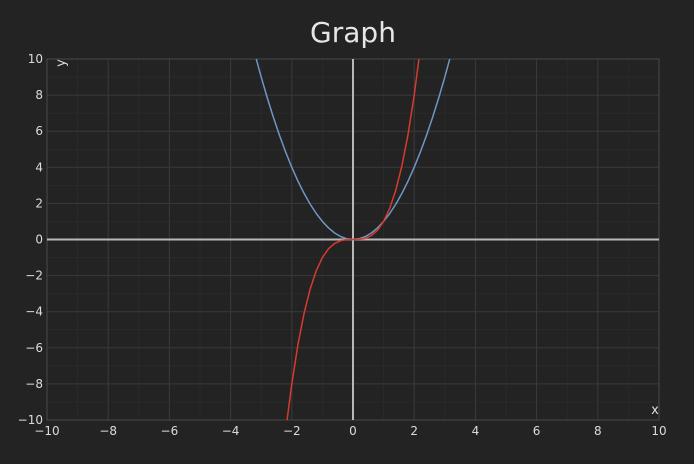  What do you see at coordinates (598, 431) in the screenshot?
I see `x-tick-label: 8` at bounding box center [598, 431].